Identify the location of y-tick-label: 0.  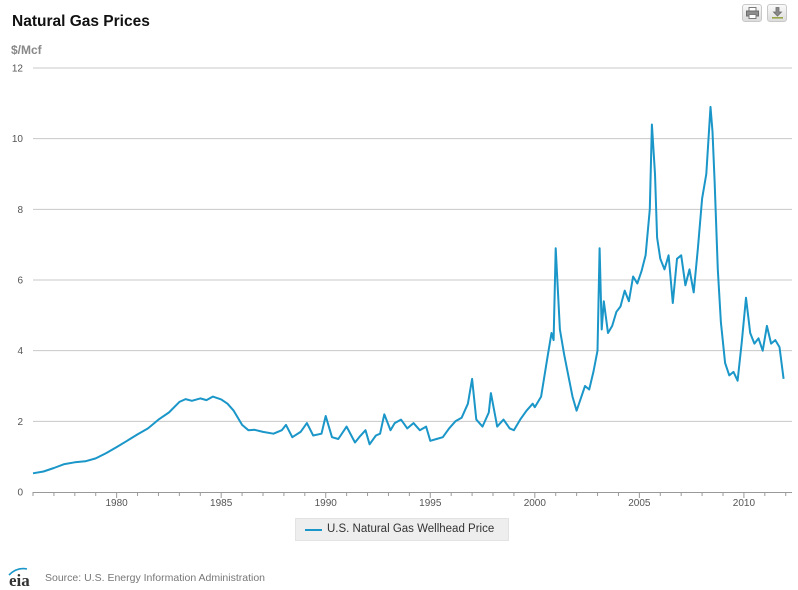
(20, 493).